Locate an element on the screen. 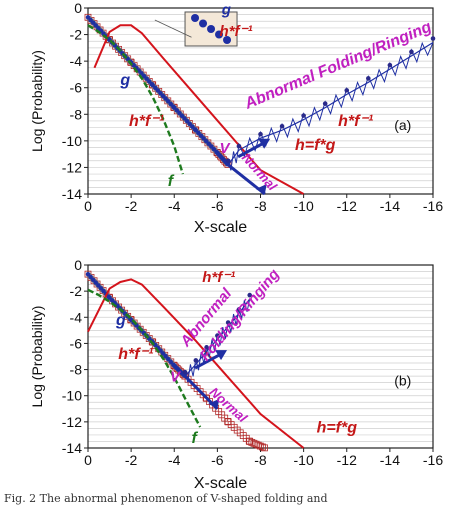 This screenshot has width=474, height=509. annotation-g: g is located at coordinates (120, 320).